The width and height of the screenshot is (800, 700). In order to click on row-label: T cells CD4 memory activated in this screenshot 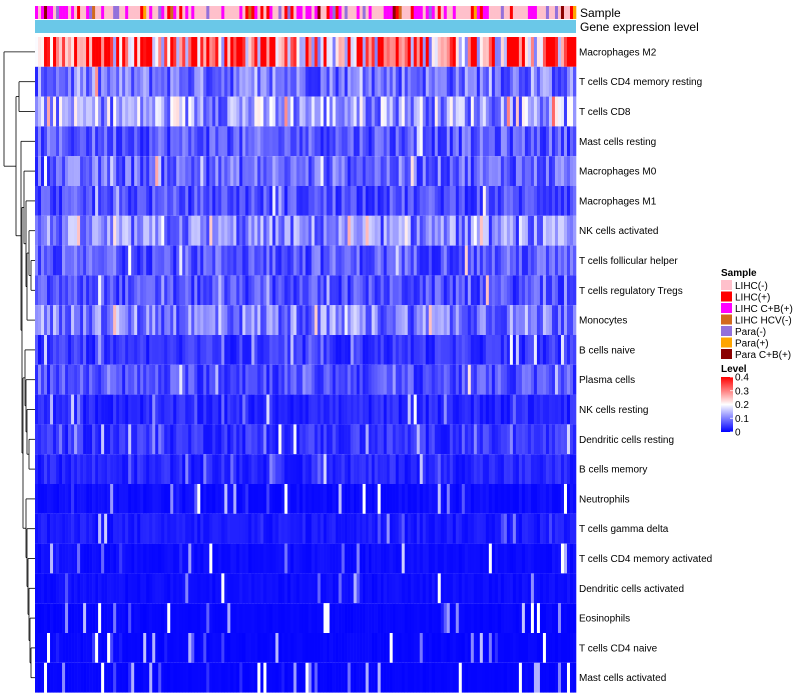, I will do `click(645, 559)`.